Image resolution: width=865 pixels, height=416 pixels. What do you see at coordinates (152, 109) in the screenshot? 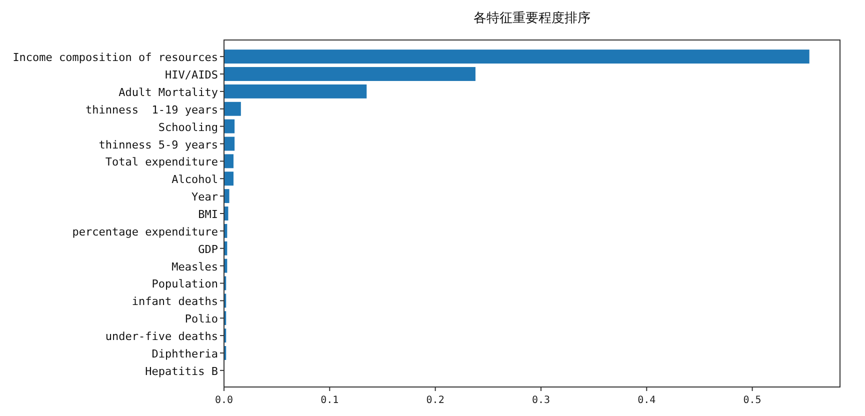
I see `y-tick-label: thinness 1-19 years` at bounding box center [152, 109].